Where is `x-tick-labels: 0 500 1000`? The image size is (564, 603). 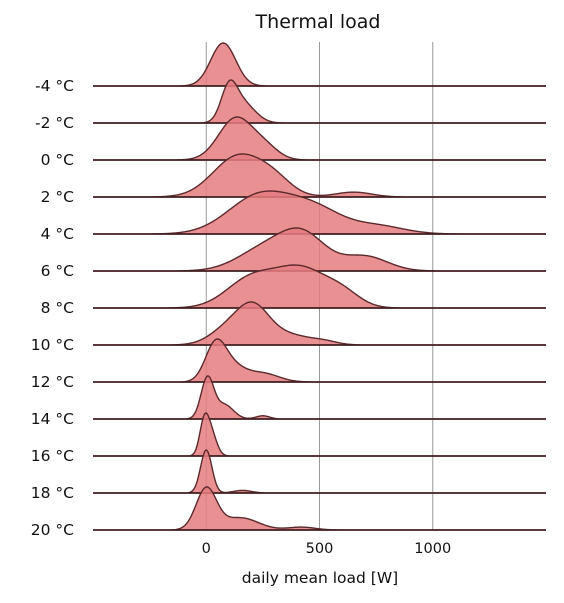
x-tick-labels: 0 500 1000 is located at coordinates (327, 549).